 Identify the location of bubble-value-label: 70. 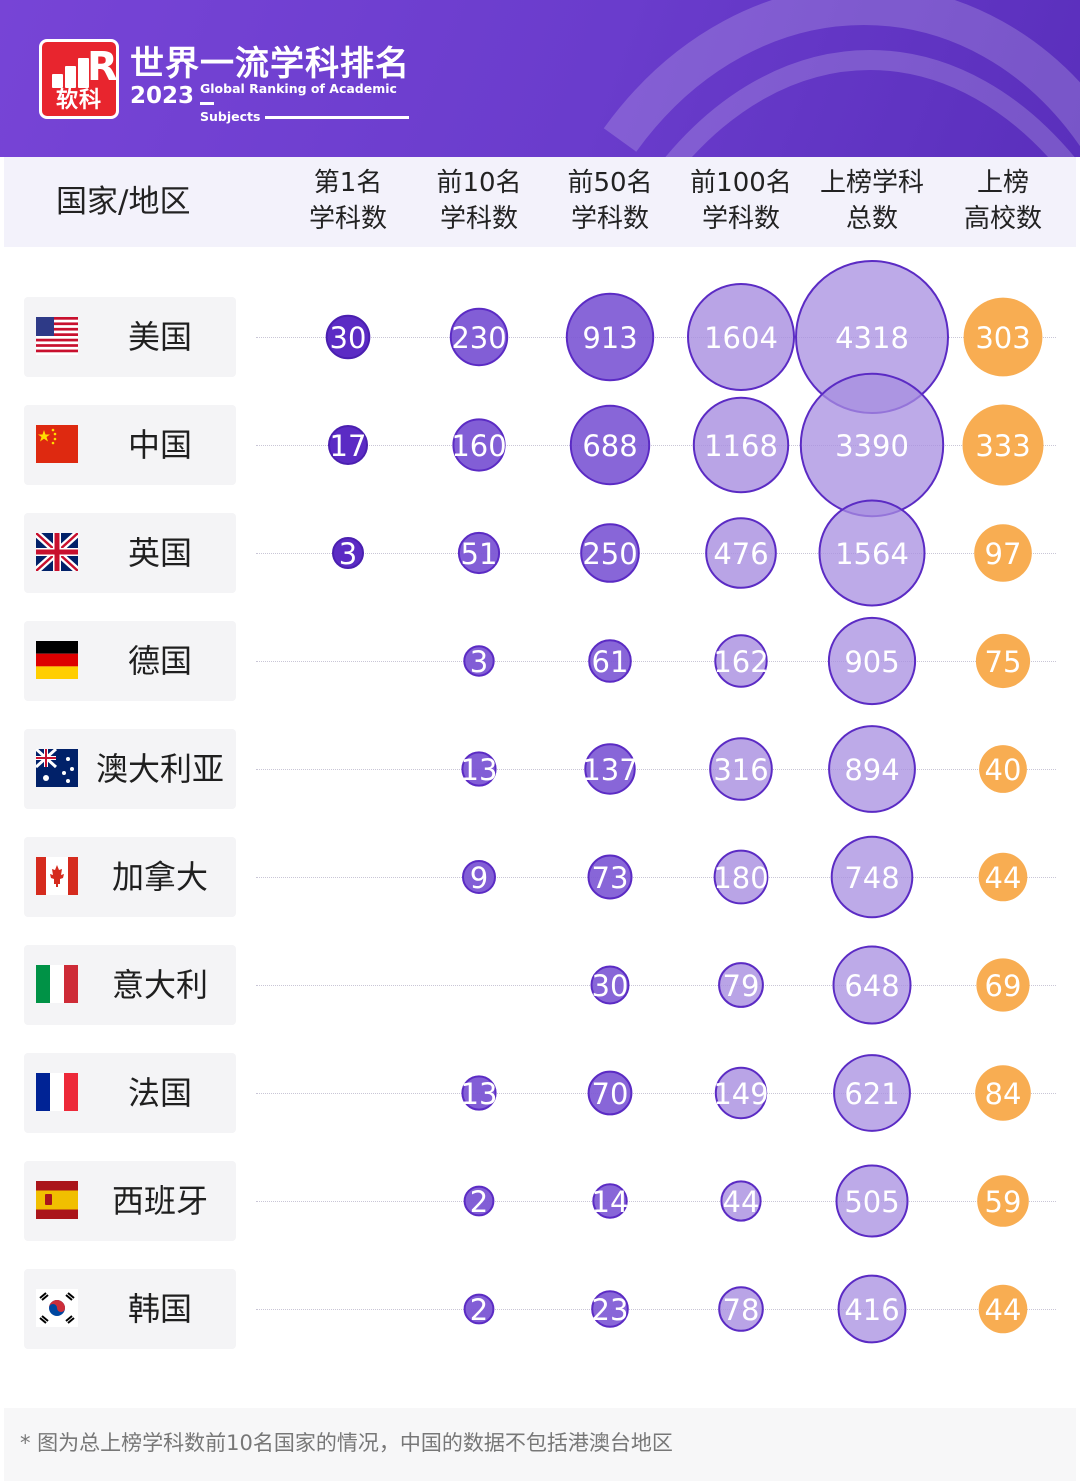
(610, 1094).